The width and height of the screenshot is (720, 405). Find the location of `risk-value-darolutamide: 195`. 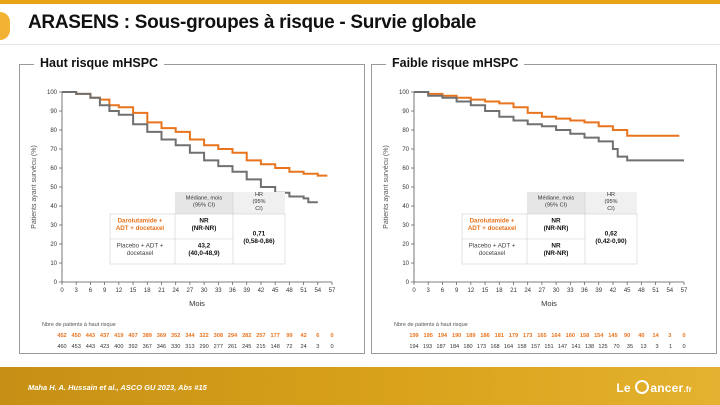

risk-value-darolutamide: 195 is located at coordinates (428, 336).